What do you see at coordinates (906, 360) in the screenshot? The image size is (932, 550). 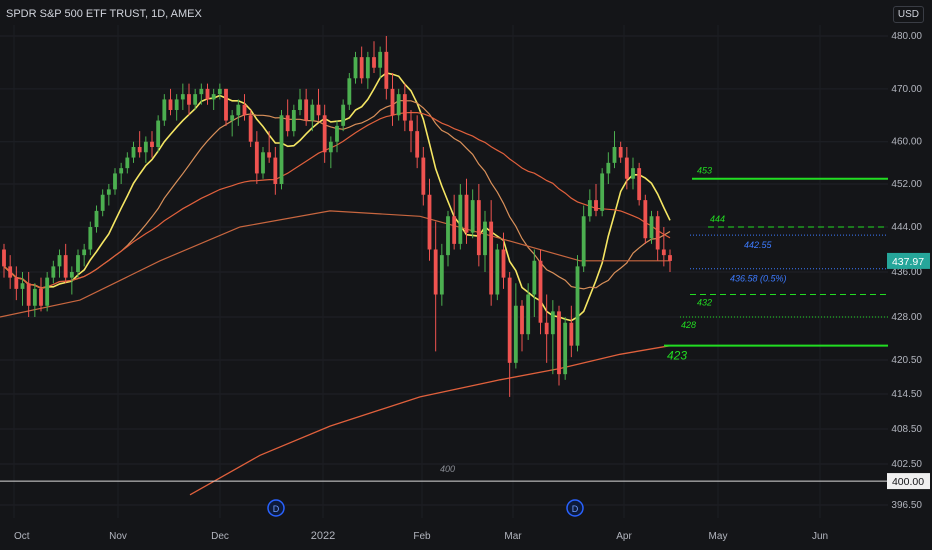 I see `y-tick-label: 420.50` at bounding box center [906, 360].